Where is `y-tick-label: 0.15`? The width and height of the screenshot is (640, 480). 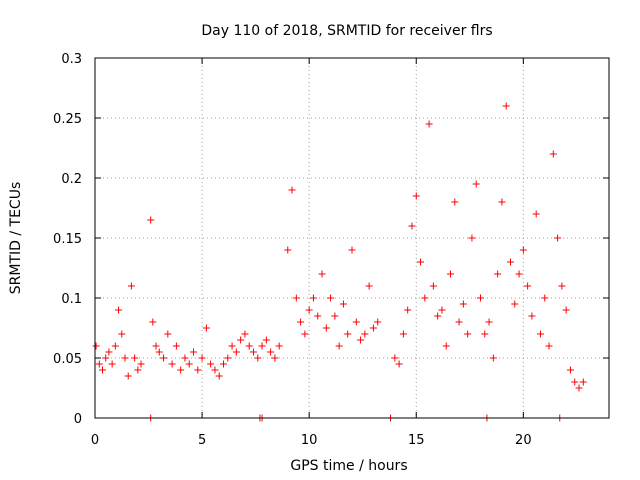 y-tick-label: 0.15 is located at coordinates (67, 239).